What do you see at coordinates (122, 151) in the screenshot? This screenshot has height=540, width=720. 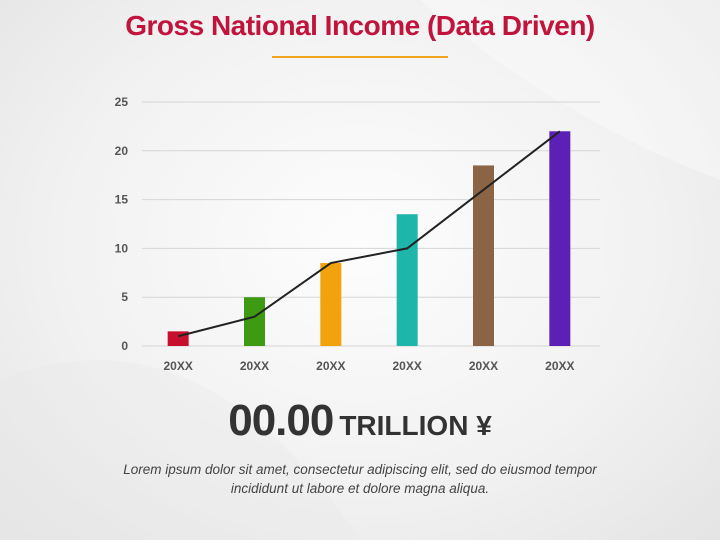 I see `y-tick-label: 20` at bounding box center [122, 151].